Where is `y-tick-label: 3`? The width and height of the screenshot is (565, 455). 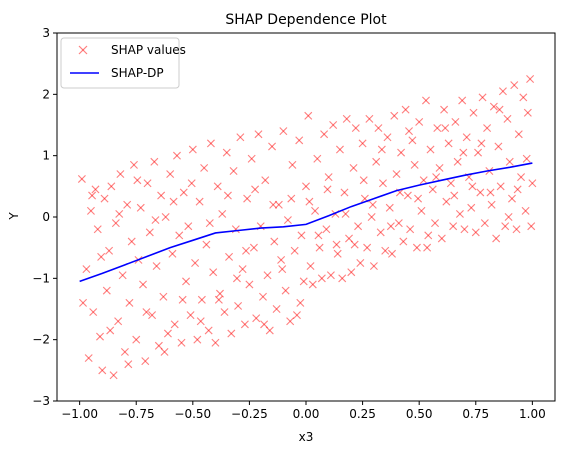 y-tick-label: 3 is located at coordinates (46, 33).